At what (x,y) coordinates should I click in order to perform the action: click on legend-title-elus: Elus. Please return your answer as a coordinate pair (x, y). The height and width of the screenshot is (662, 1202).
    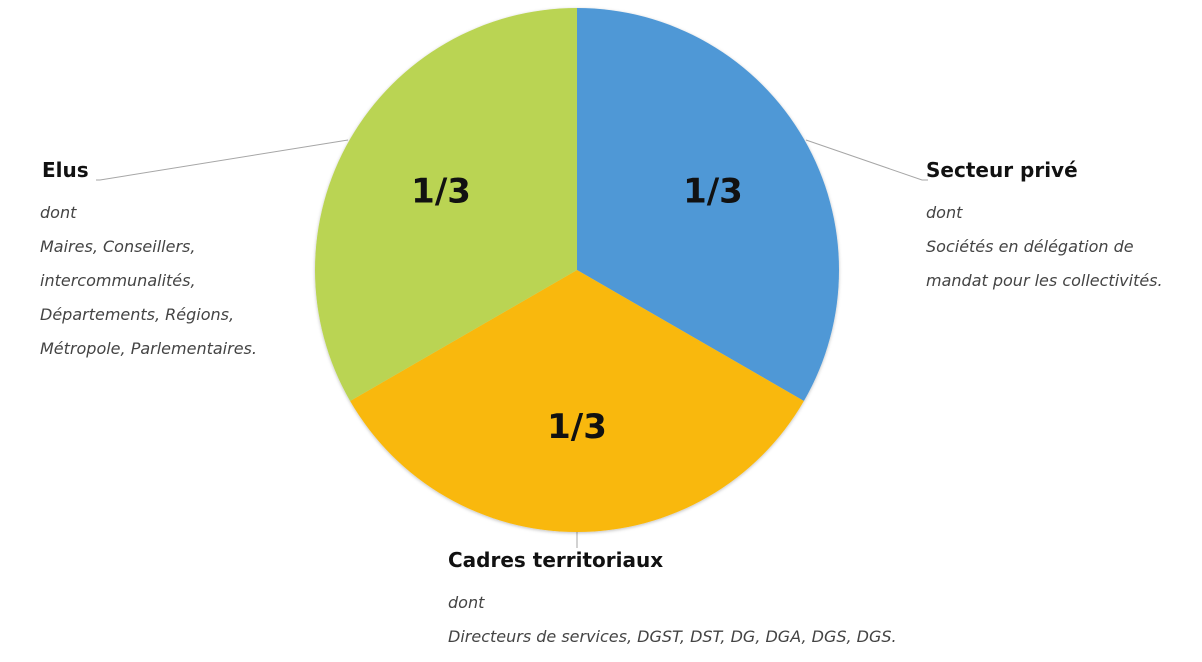
    Looking at the image, I should click on (65, 170).